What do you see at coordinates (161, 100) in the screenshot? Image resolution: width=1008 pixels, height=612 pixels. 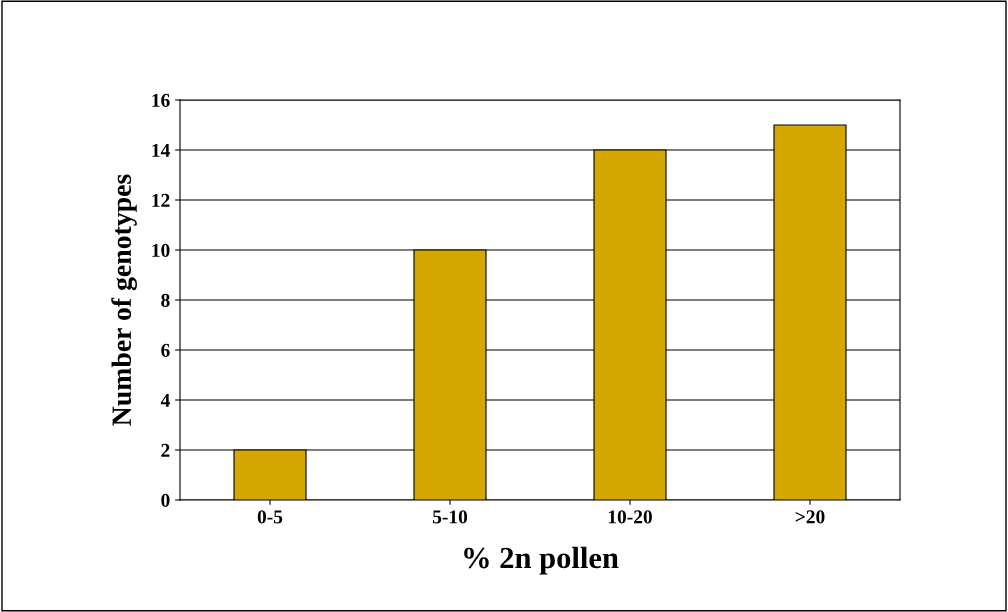 I see `y-tick-label: 16` at bounding box center [161, 100].